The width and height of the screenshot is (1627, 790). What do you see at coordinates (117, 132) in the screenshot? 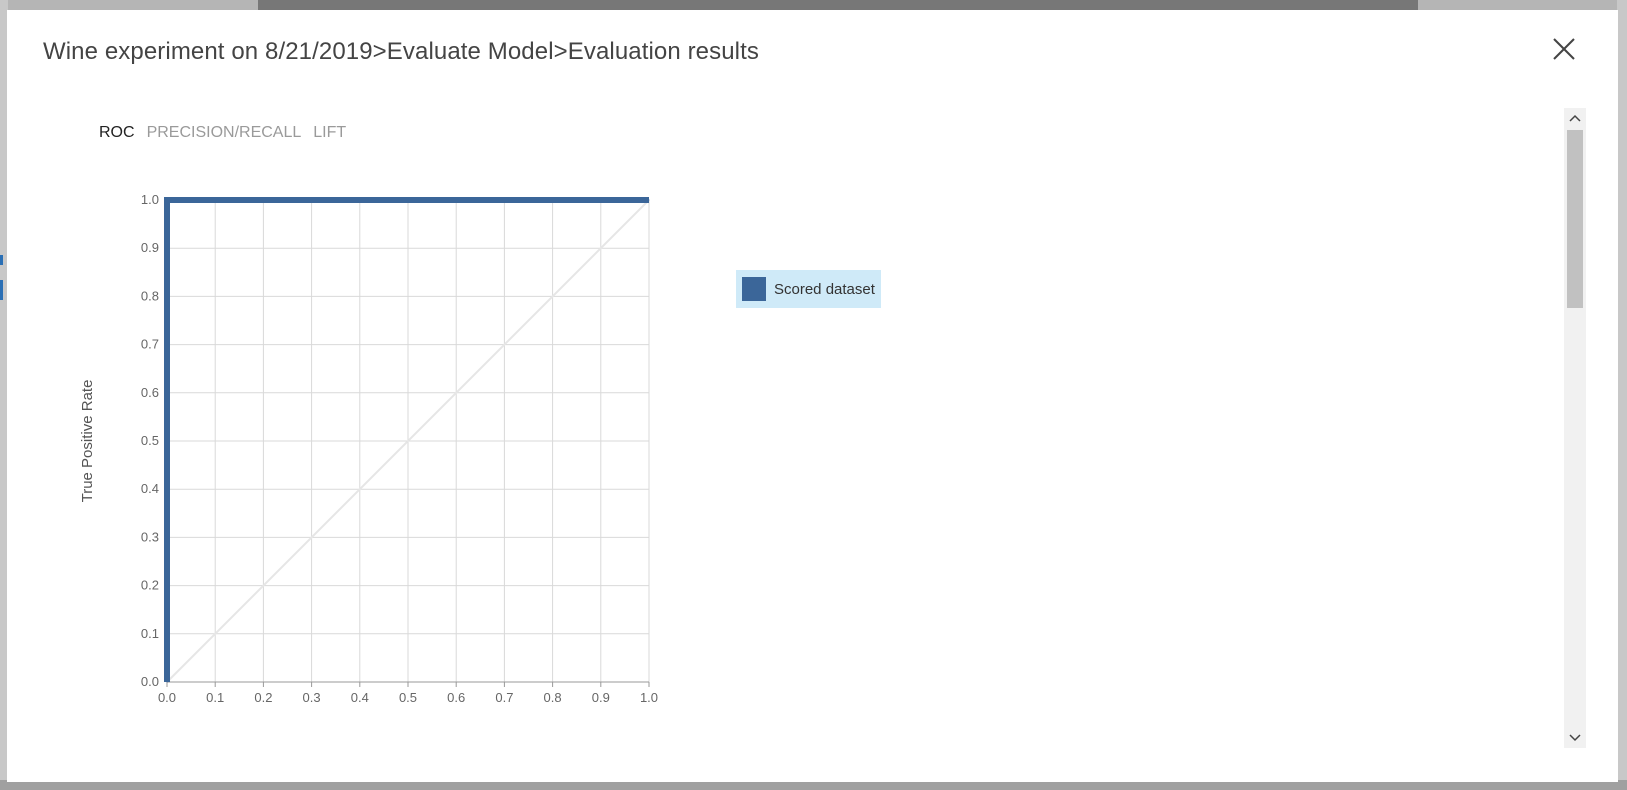
I see `tab-roc: ROC` at bounding box center [117, 132].